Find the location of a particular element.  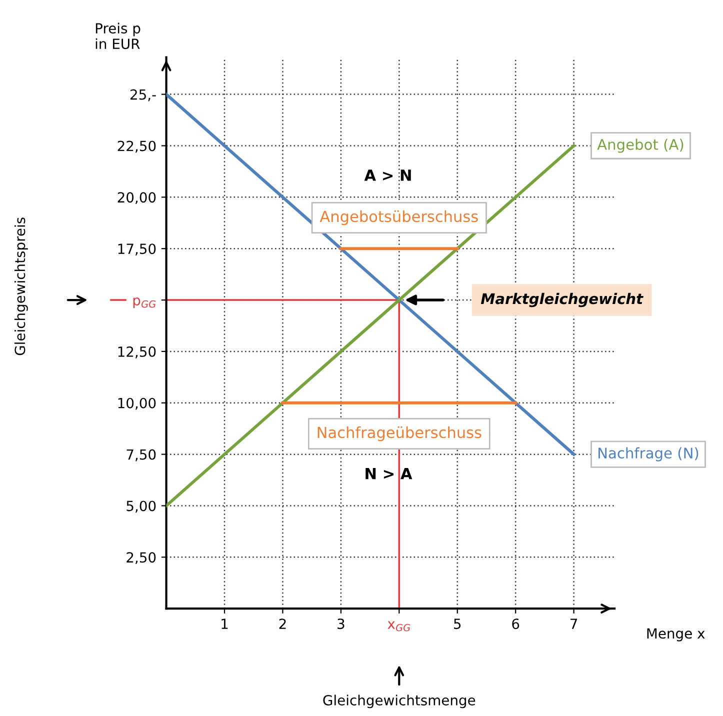

x-tick-label: 6 is located at coordinates (516, 624).